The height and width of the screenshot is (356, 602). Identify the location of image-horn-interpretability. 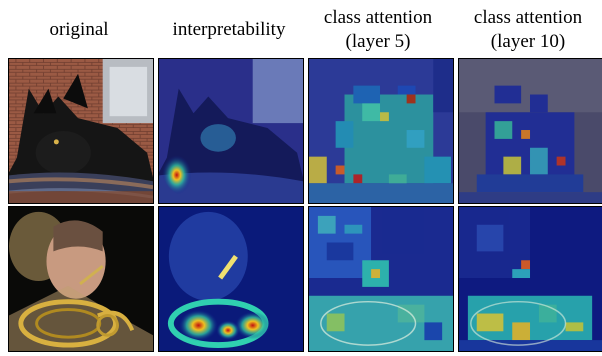
(231, 279).